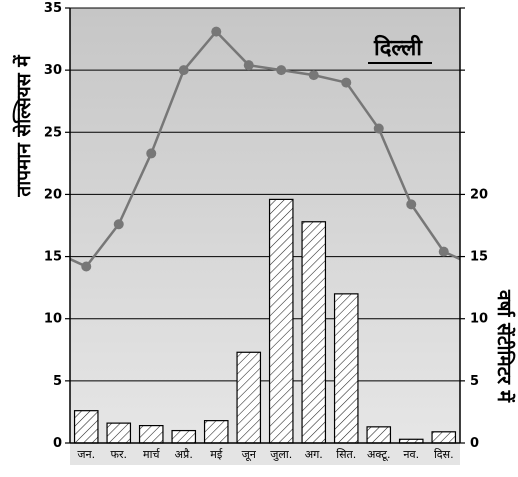 The width and height of the screenshot is (518, 477). Describe the element at coordinates (314, 454) in the screenshot. I see `x-tick-label-7: अग.` at that location.